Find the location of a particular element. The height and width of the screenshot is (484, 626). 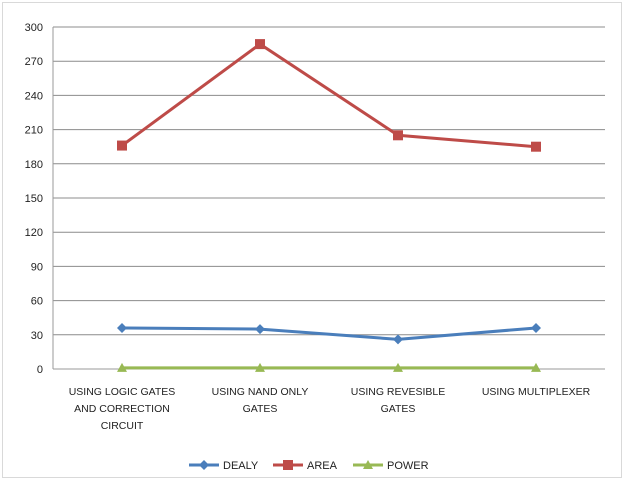

y-tick-label: 150 is located at coordinates (34, 199).